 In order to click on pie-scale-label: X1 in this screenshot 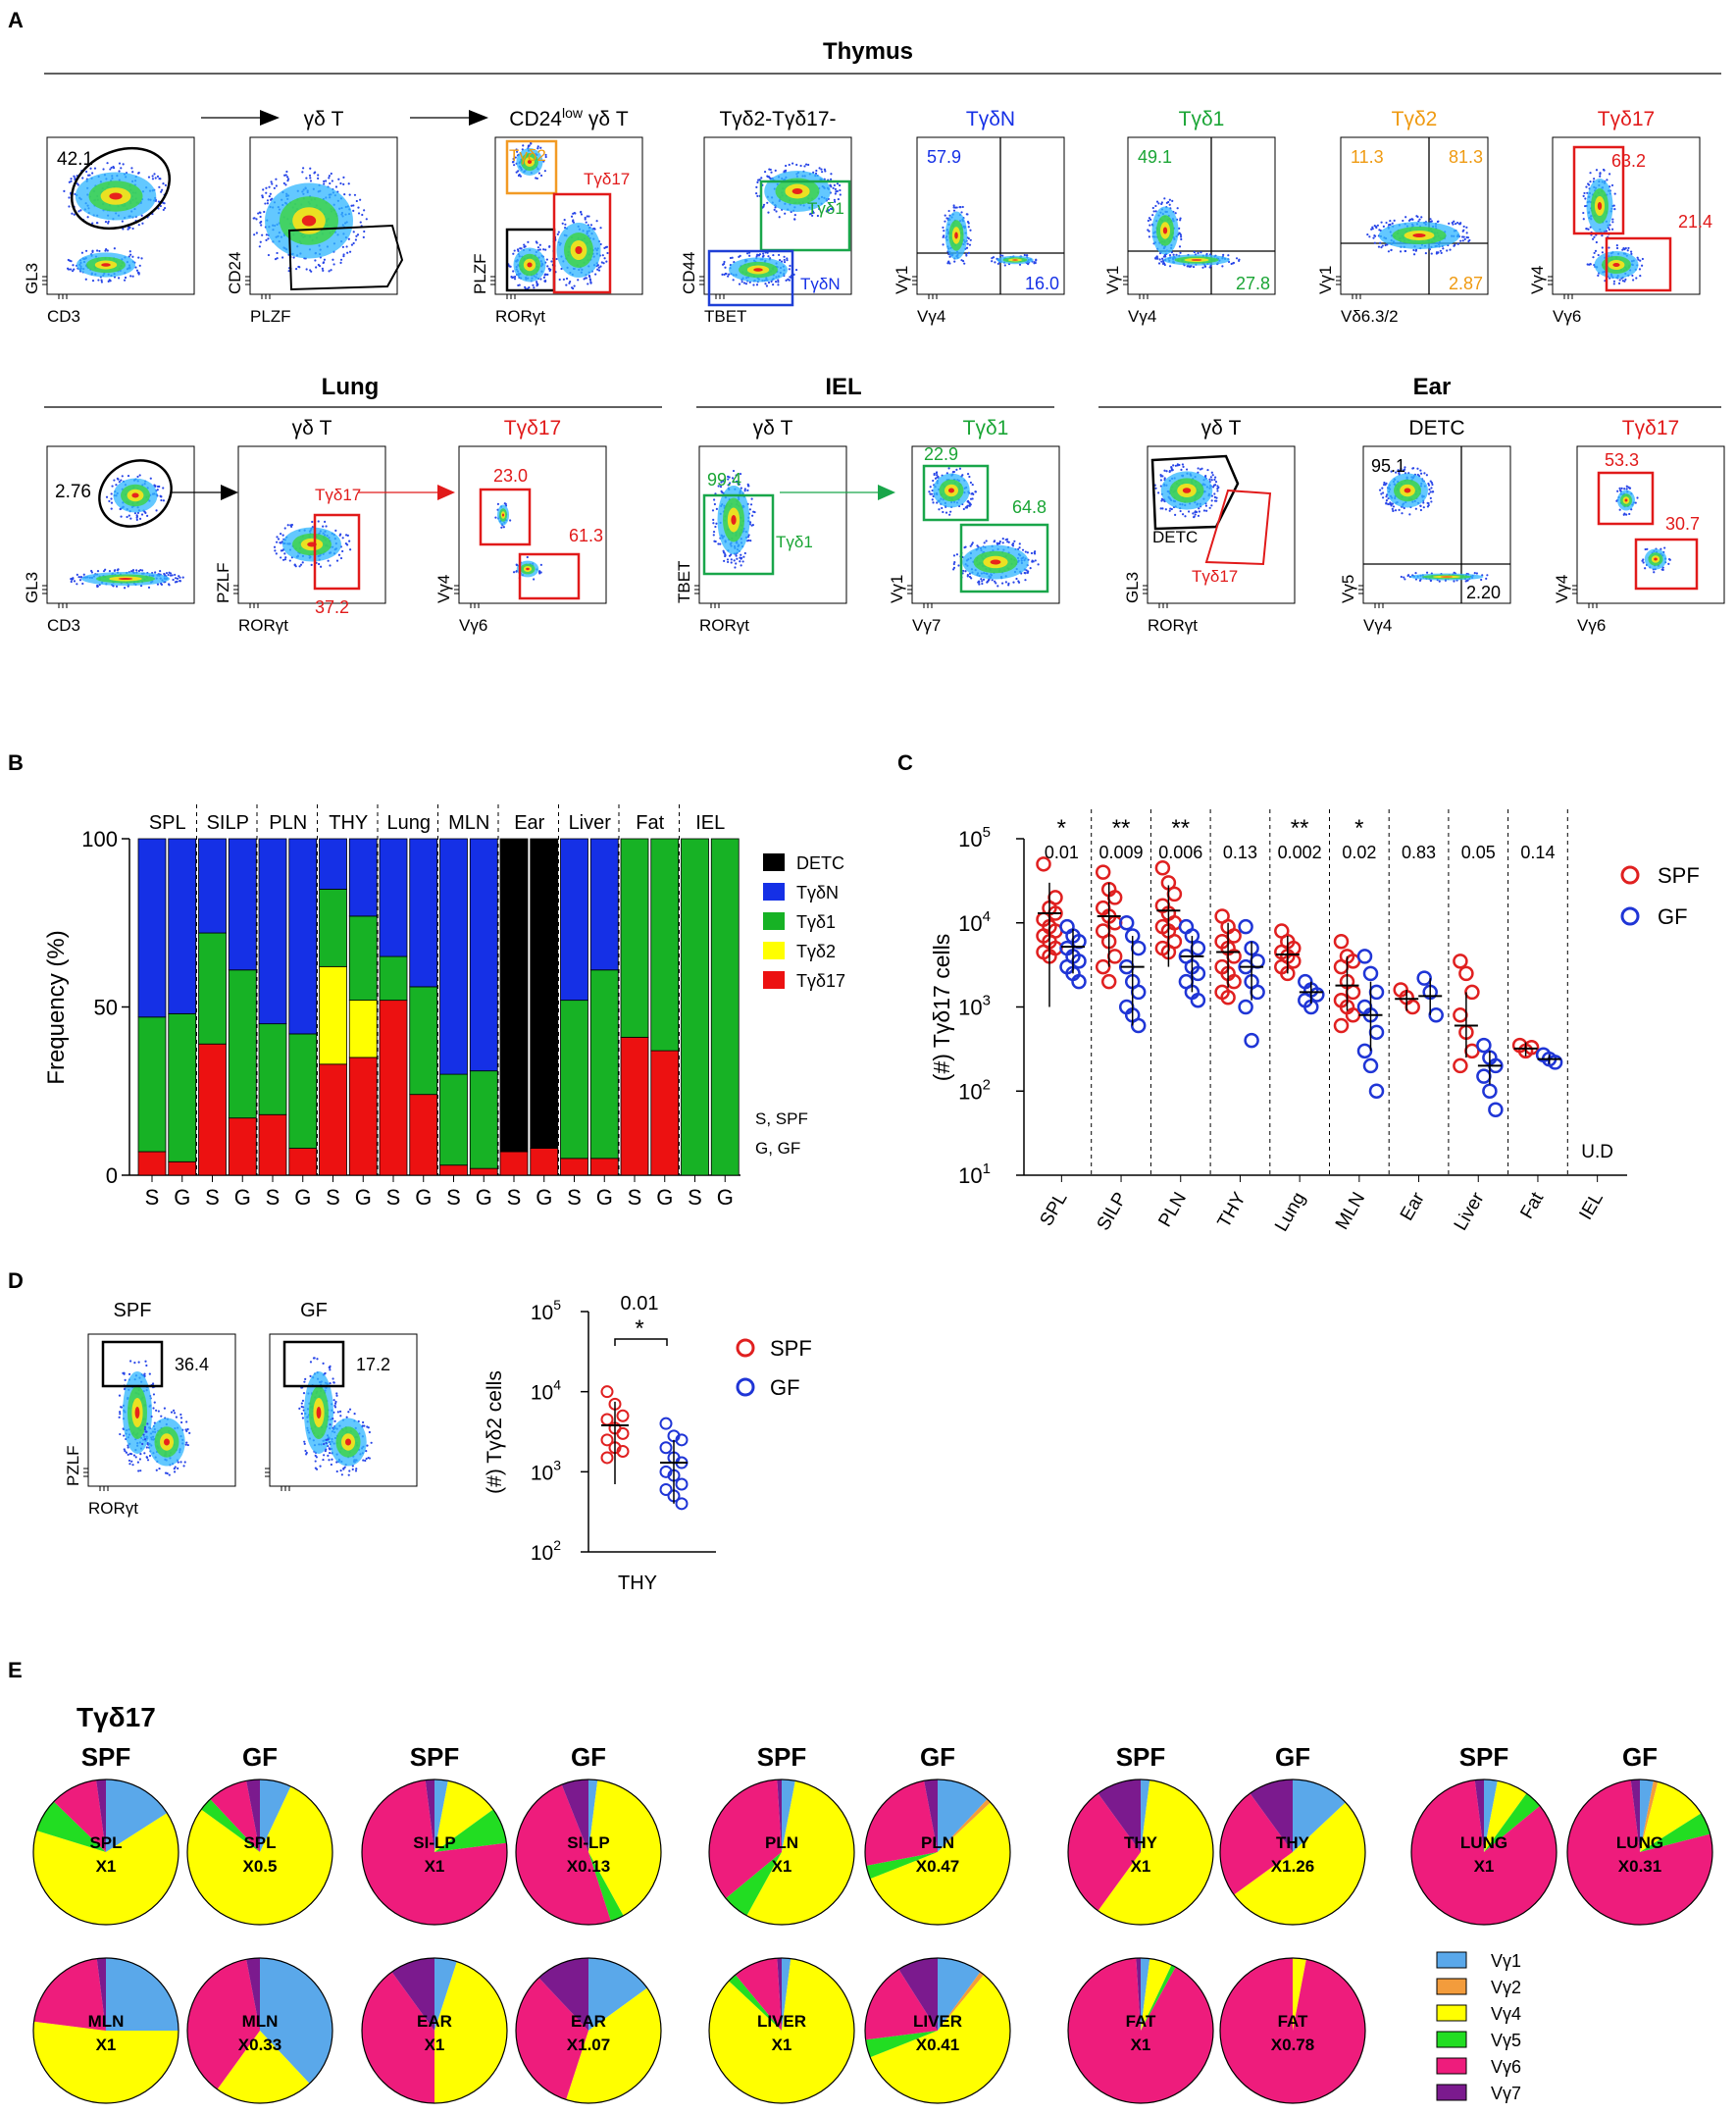, I will do `click(1141, 2045)`.